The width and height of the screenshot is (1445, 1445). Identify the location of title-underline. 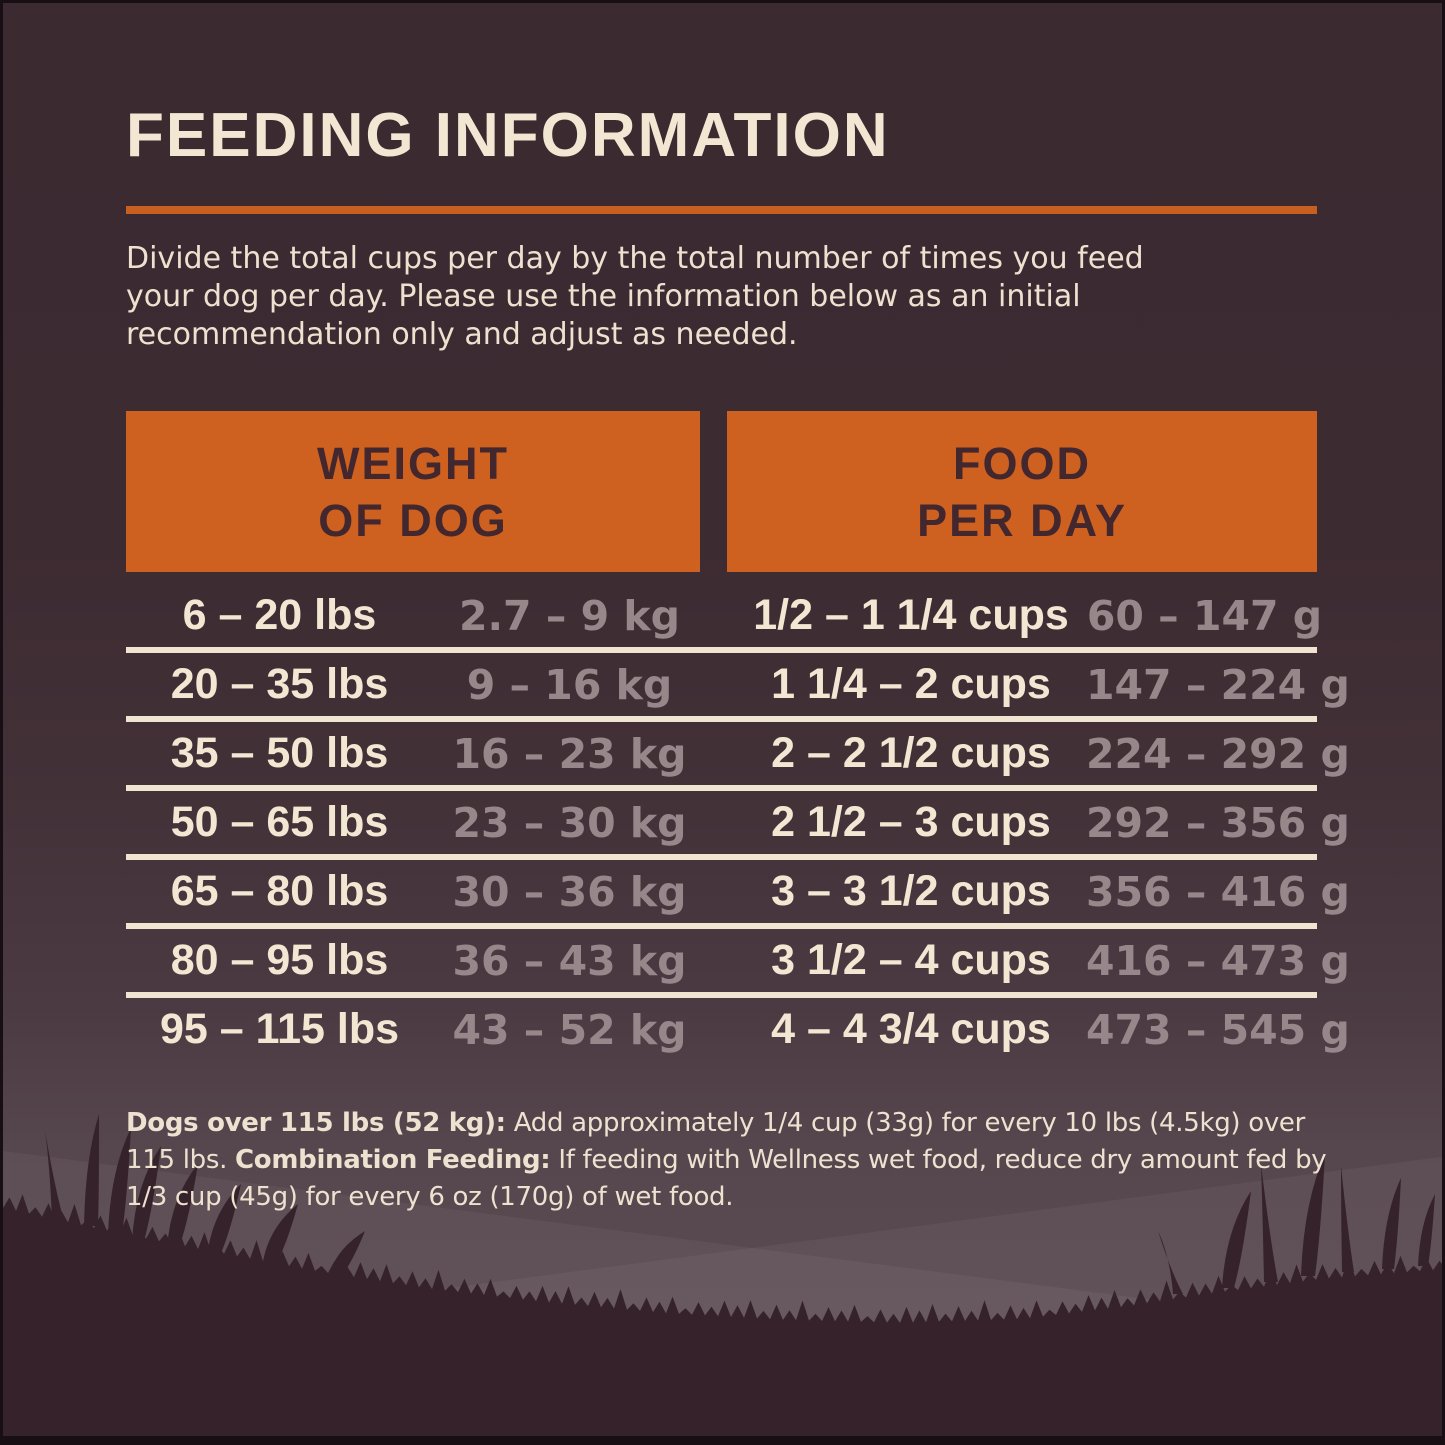
(721, 210).